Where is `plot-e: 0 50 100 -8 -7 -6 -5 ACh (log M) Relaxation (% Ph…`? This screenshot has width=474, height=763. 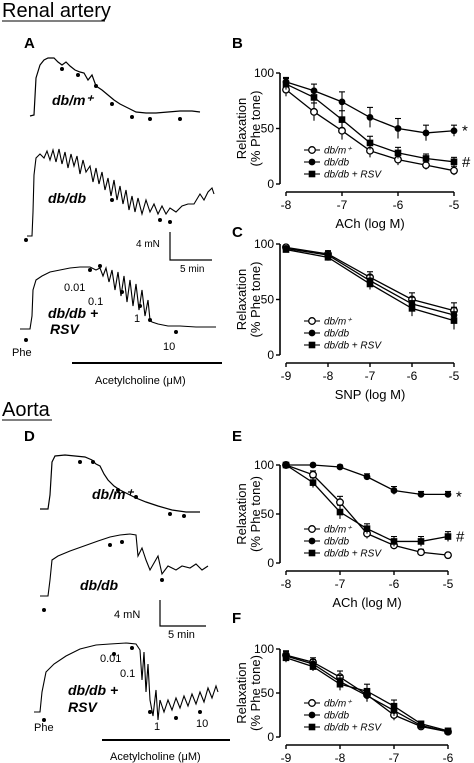 plot-e: 0 50 100 -8 -7 -6 -5 ACh (log M) Relaxation (% Ph… is located at coordinates (349, 534).